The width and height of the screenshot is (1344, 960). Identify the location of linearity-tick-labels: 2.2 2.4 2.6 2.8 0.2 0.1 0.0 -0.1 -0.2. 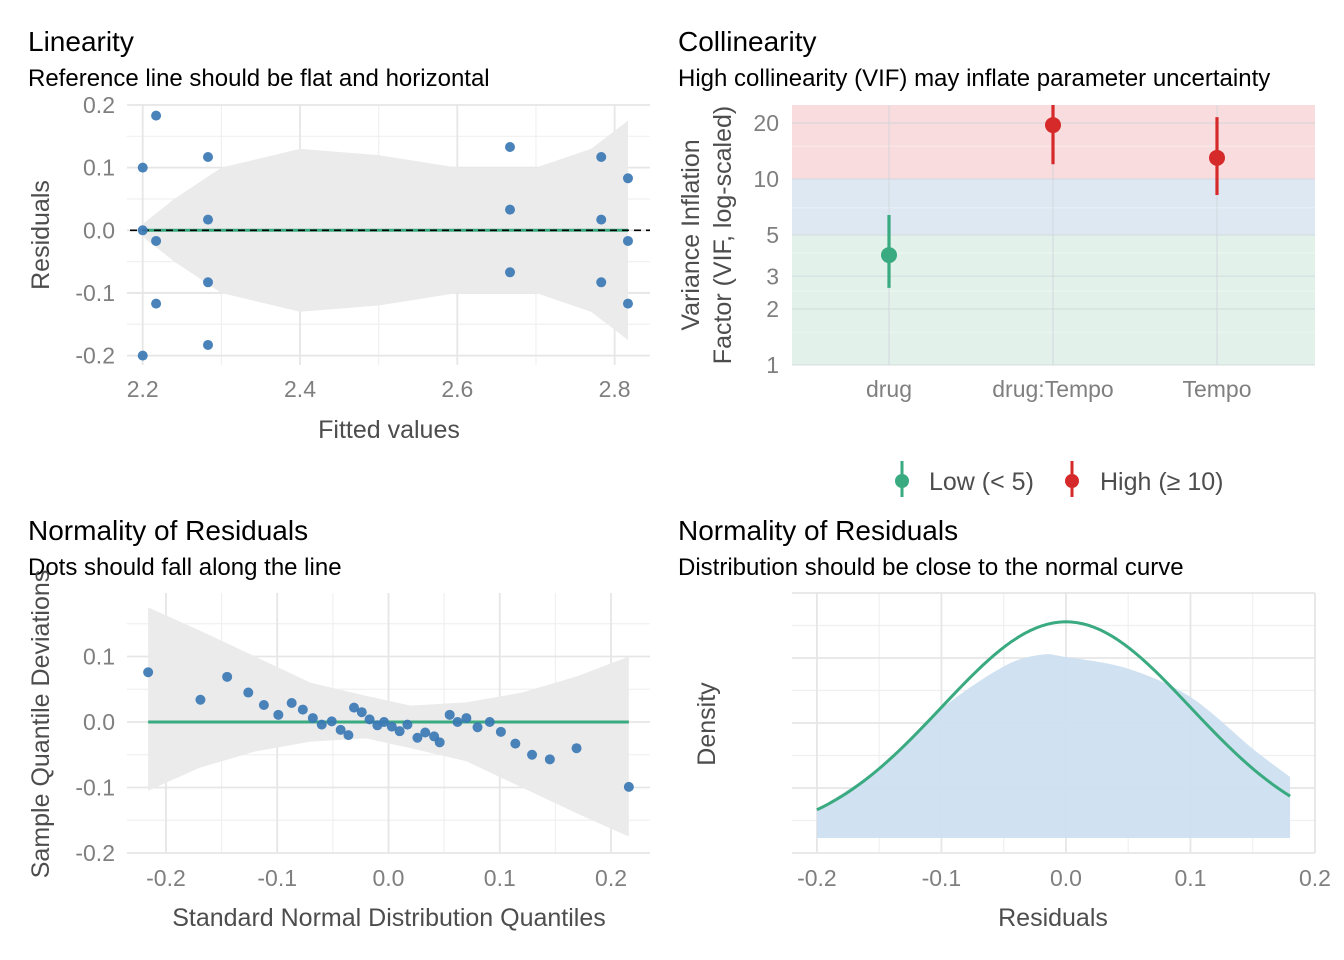
(352, 247).